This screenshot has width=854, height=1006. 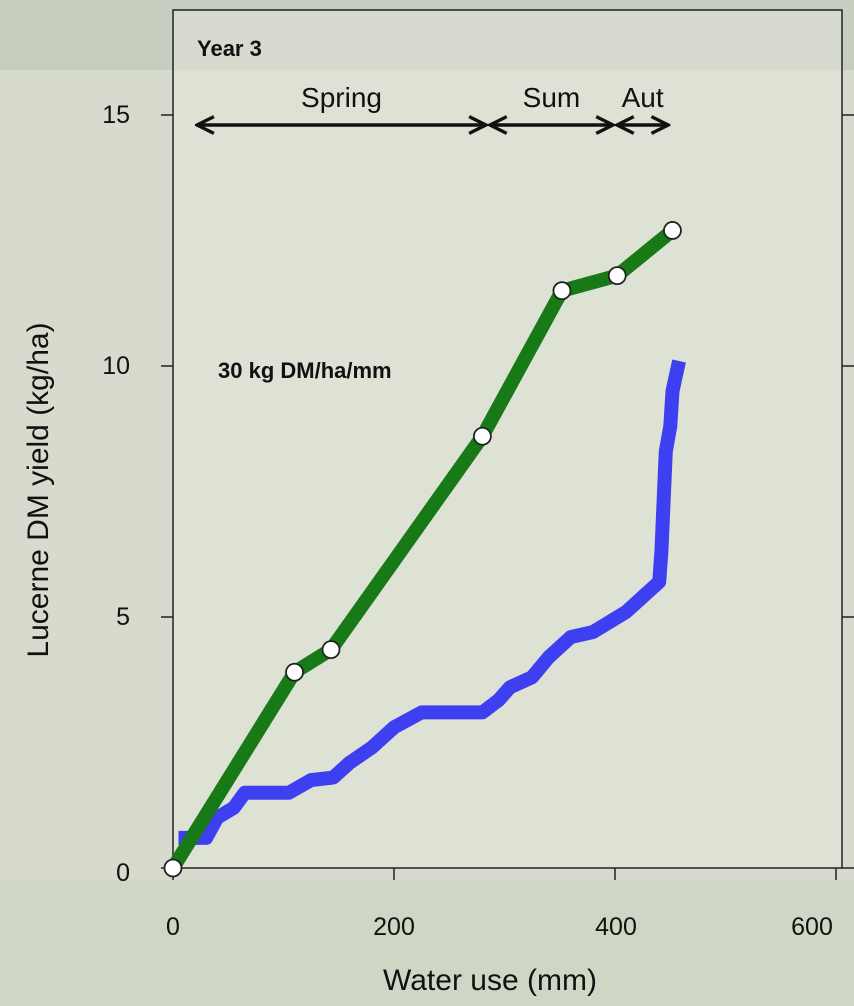 I want to click on x-tick-label-200: 200, so click(x=394, y=927).